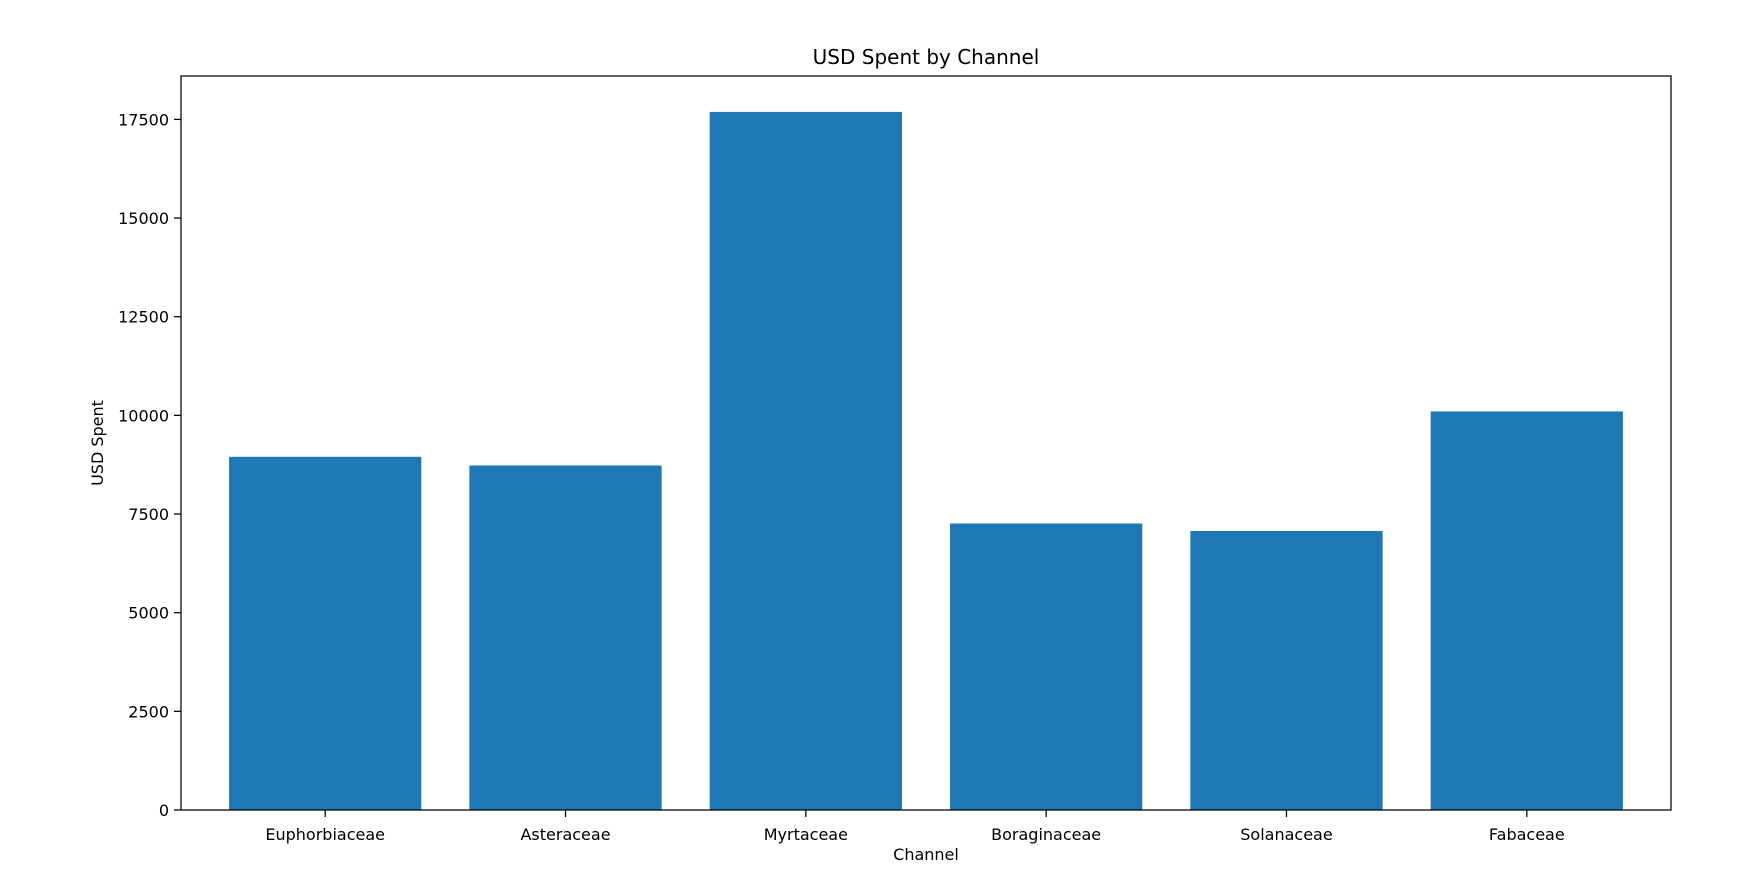  What do you see at coordinates (1286, 834) in the screenshot?
I see `x-tick-label: Solanaceae` at bounding box center [1286, 834].